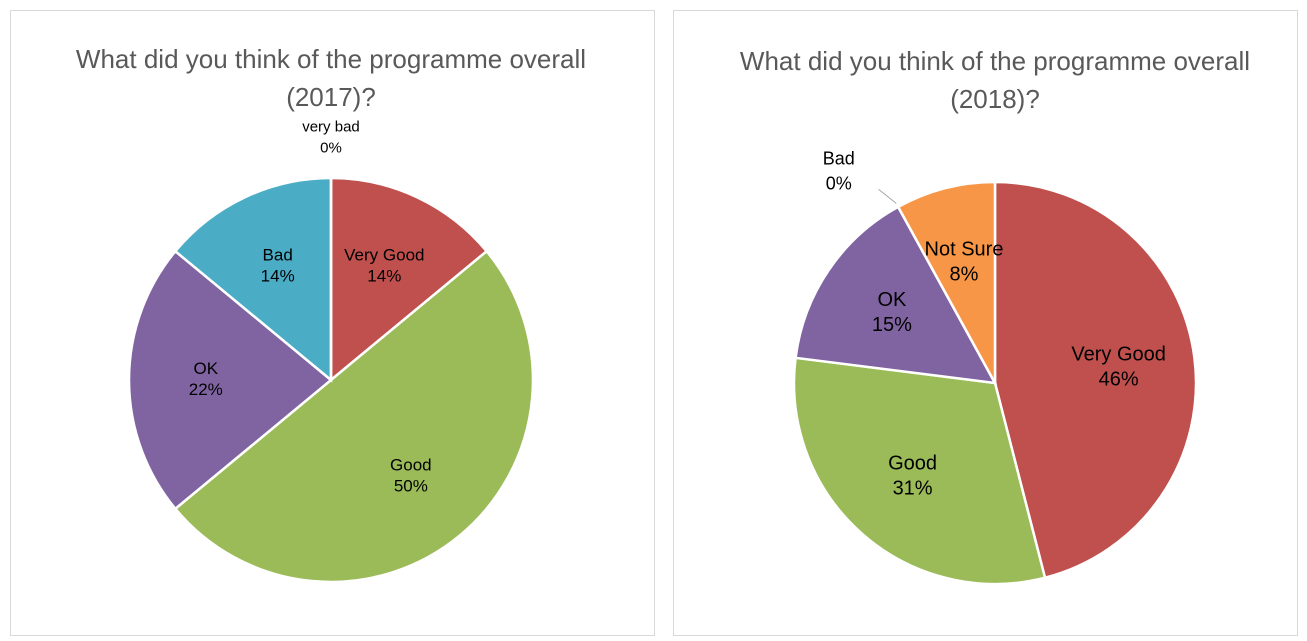 This screenshot has height=641, width=1307. I want to click on data-label: Not Sure 8%, so click(964, 262).